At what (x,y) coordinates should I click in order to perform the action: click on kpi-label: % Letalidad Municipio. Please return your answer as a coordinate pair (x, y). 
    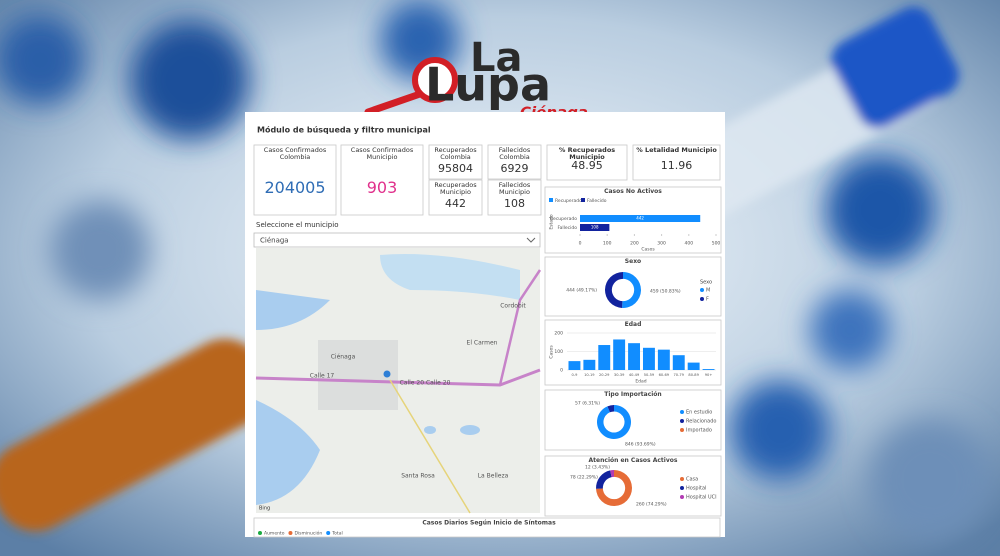
    Looking at the image, I should click on (676, 150).